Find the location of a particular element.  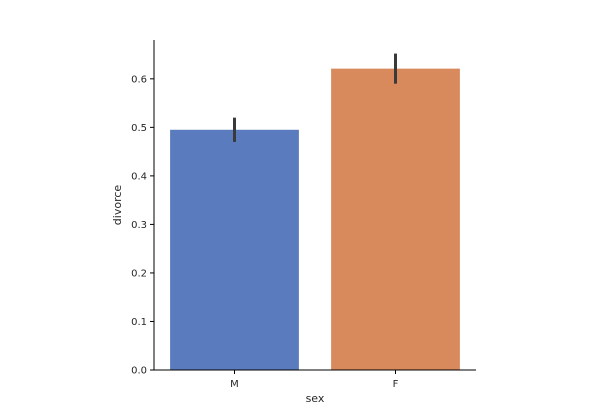

y-tick-label: 0.3 is located at coordinates (139, 225).